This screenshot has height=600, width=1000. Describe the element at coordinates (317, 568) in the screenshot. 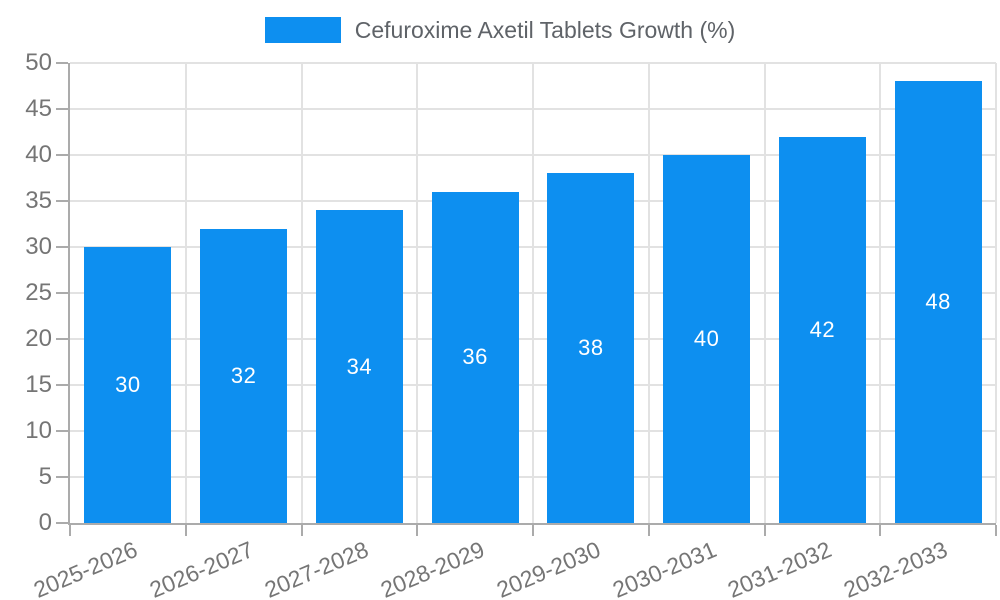

I see `x-axis-label-2027-2028: 2027-2028` at that location.